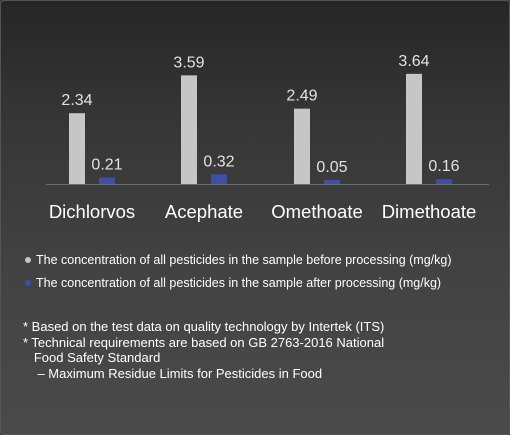 Image resolution: width=510 pixels, height=435 pixels. Describe the element at coordinates (219, 179) in the screenshot. I see `bar-after-acephate` at that location.